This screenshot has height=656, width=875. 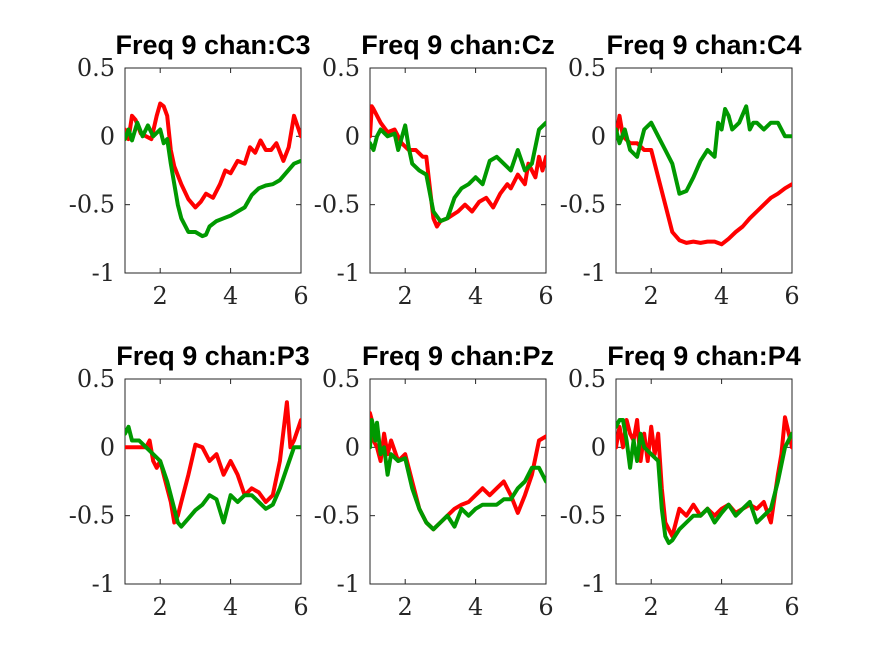 What do you see at coordinates (704, 356) in the screenshot?
I see `subplot-title: Freq 9 chan:P4` at bounding box center [704, 356].